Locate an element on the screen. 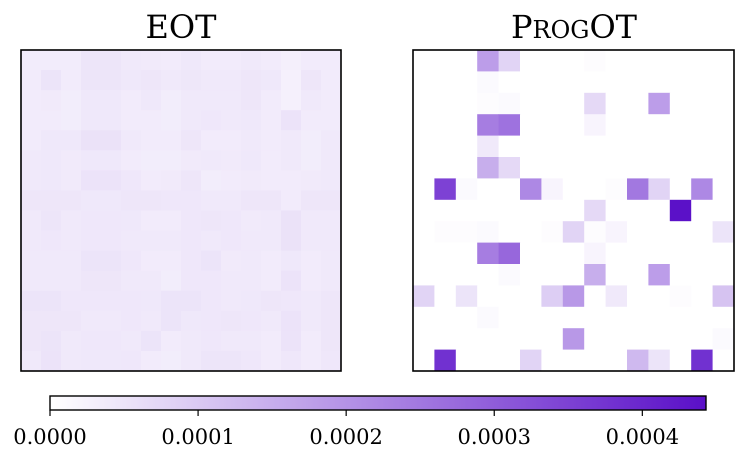 The image size is (748, 459). progot-cell-r3-c13 is located at coordinates (702, 125).